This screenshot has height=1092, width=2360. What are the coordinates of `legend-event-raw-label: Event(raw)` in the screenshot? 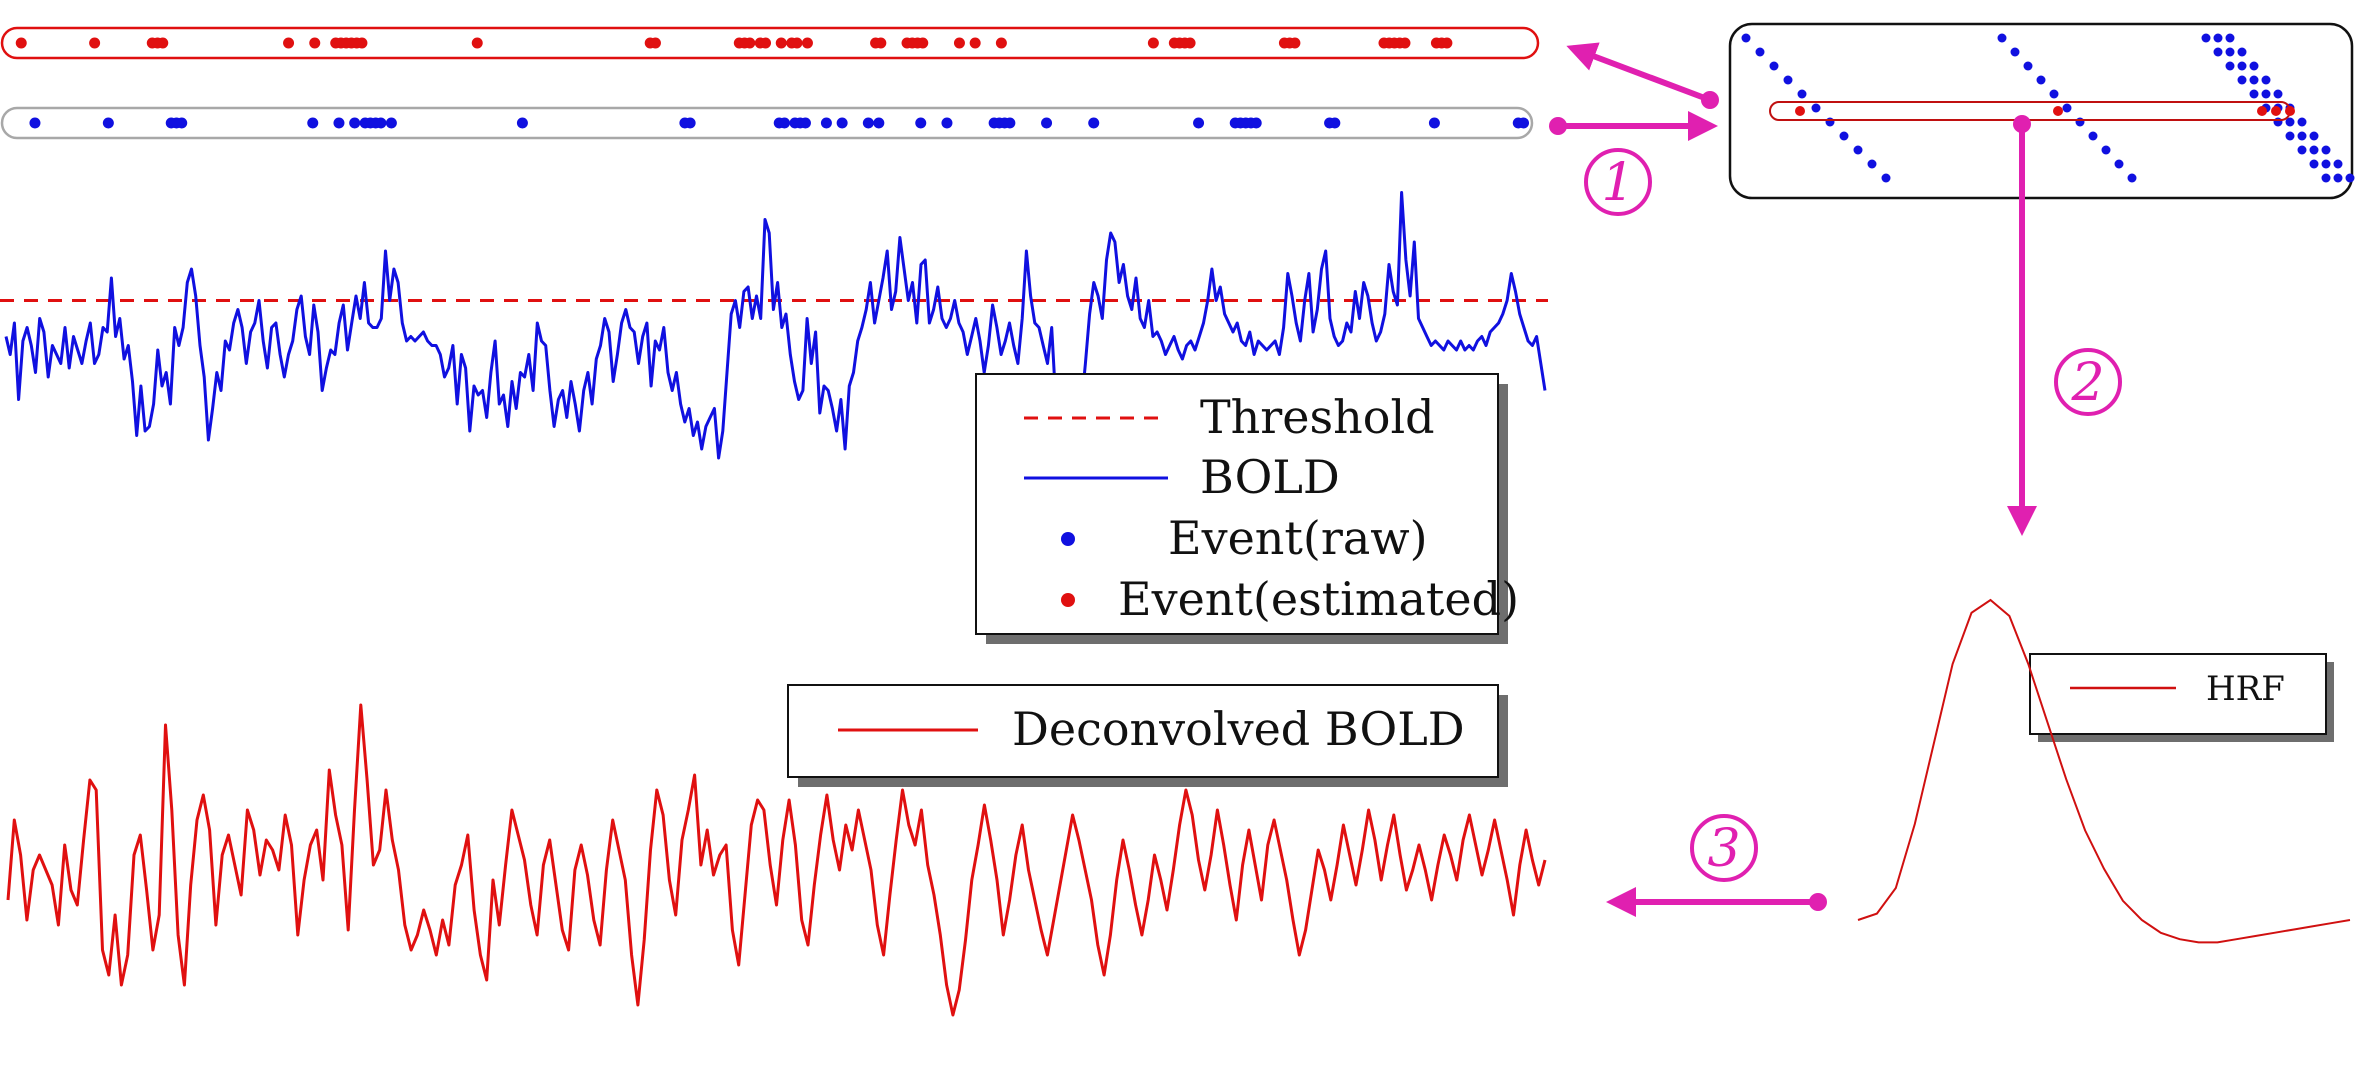 It's located at (1298, 538).